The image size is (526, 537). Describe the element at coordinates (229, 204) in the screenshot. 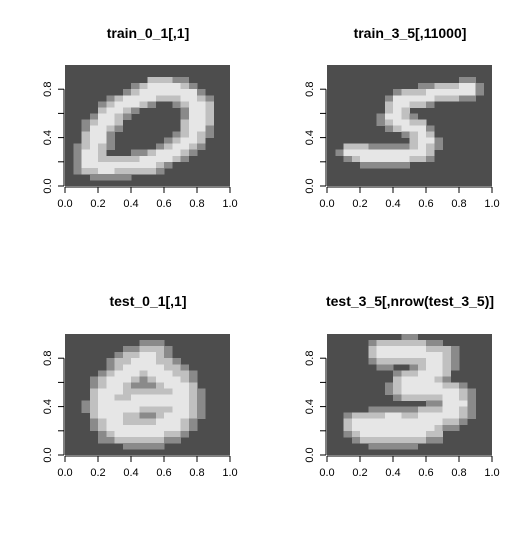

I see `x-tick-label: 1.0` at that location.